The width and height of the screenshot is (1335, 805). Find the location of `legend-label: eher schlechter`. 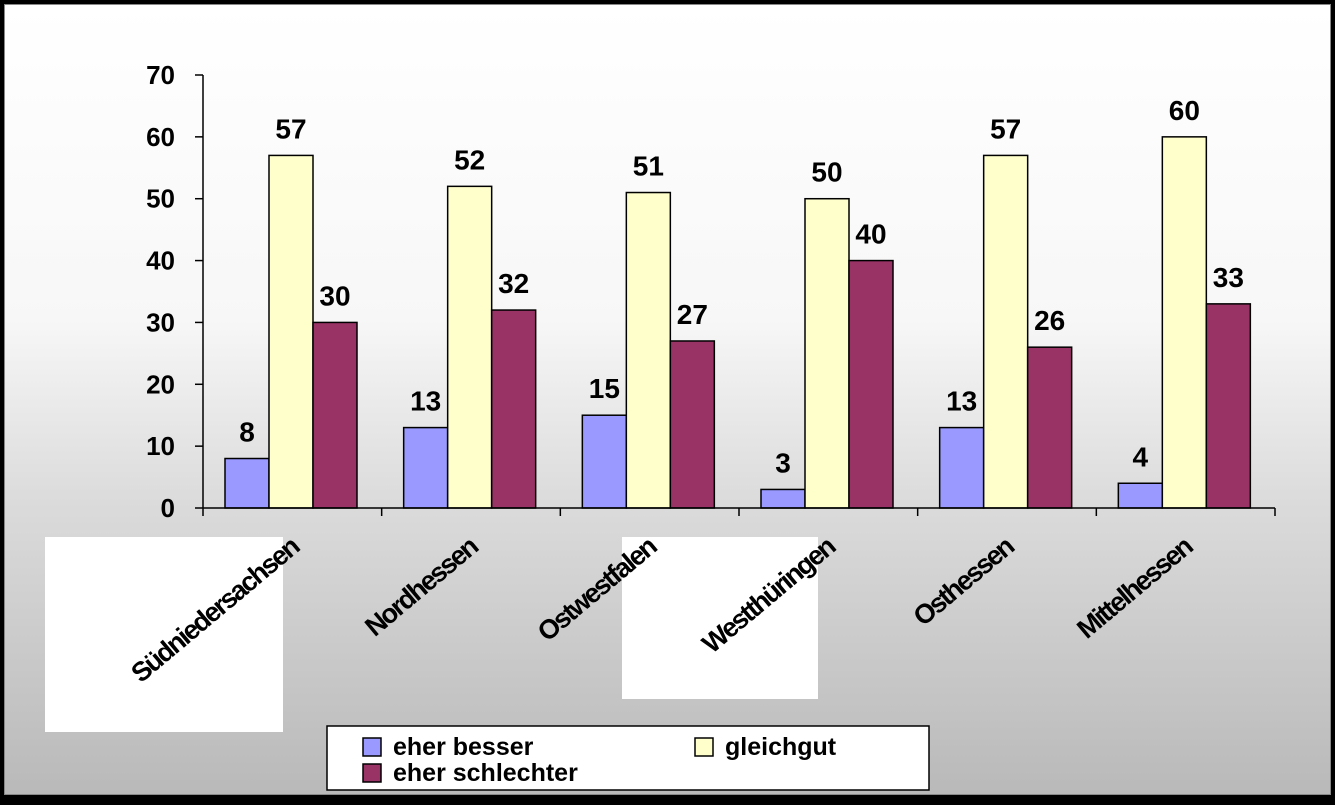

legend-label: eher schlechter is located at coordinates (485, 773).